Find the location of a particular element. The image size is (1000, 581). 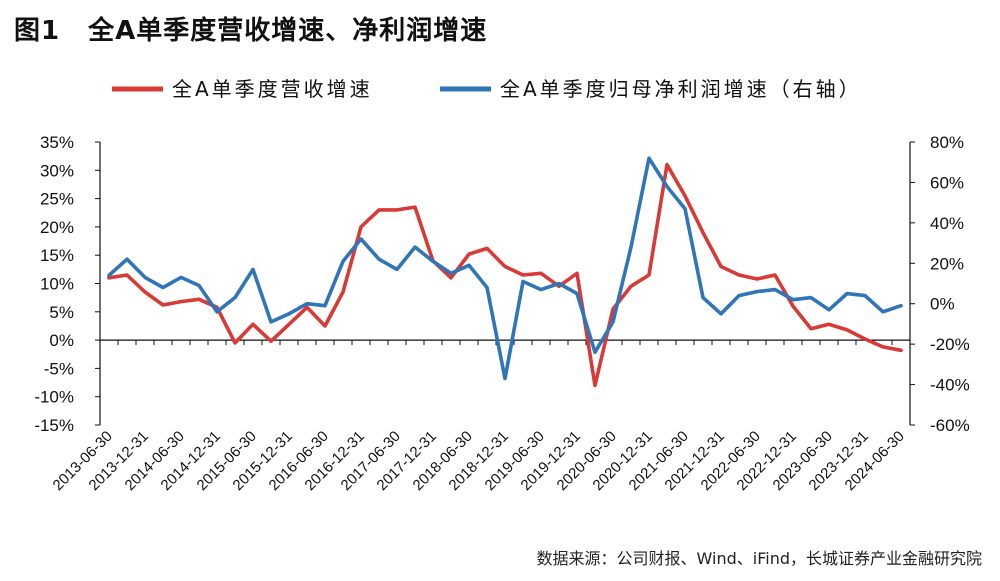

right-y-tick-label: 20% is located at coordinates (947, 263).